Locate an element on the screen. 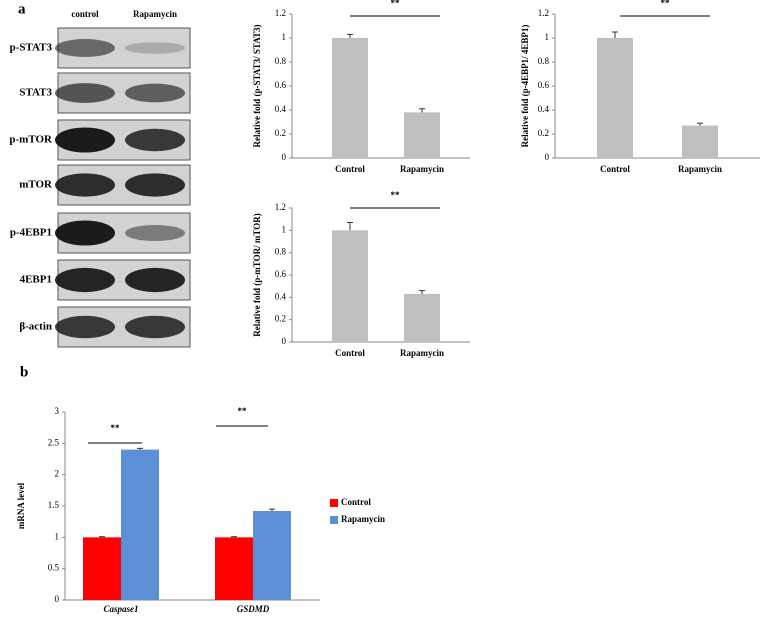 Image resolution: width=784 pixels, height=617 pixels. x-tick-label: Caspase1 is located at coordinates (120, 609).